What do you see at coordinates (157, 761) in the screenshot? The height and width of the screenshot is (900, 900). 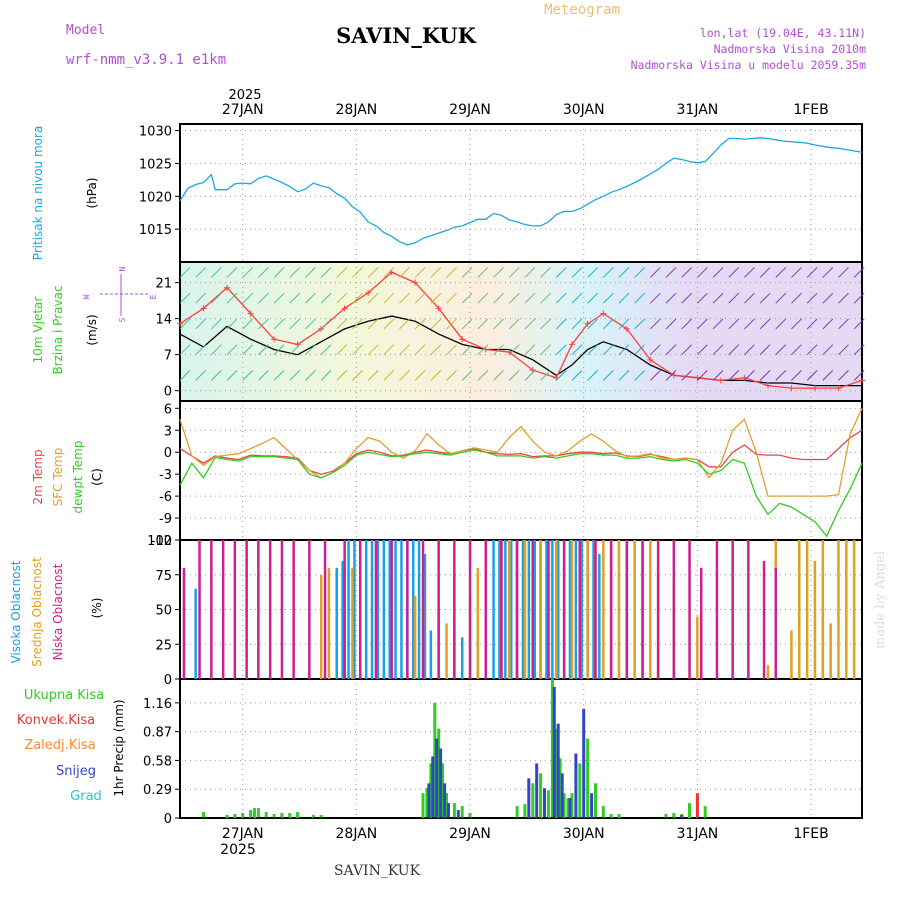 I see `y-tick-label: 0.58` at bounding box center [157, 761].